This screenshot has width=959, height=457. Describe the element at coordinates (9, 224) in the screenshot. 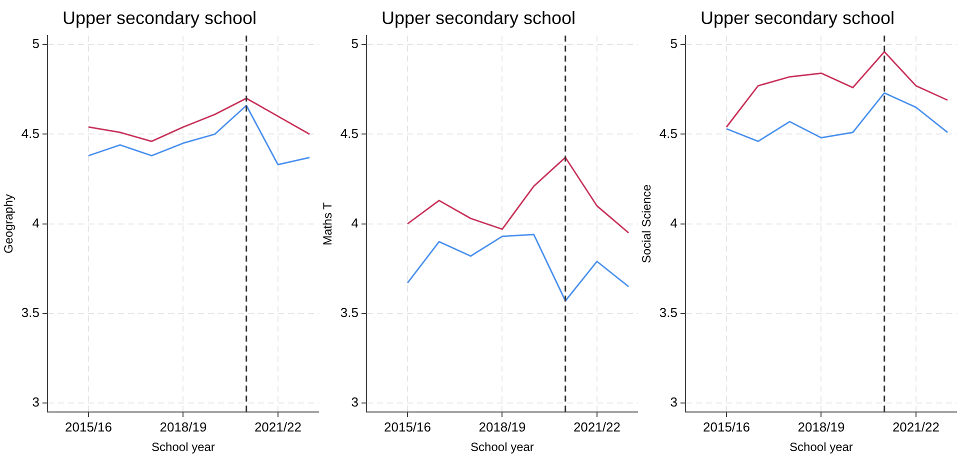

I see `y-axis-title: Geography` at that location.